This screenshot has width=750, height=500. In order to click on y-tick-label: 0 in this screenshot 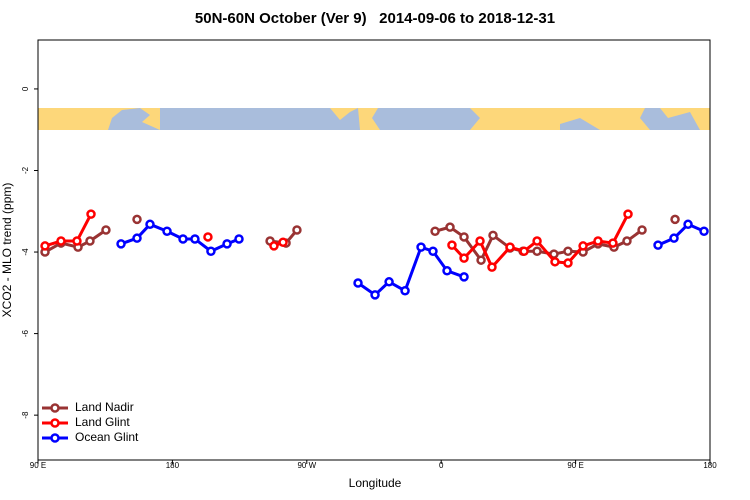, I will do `click(25, 88)`.